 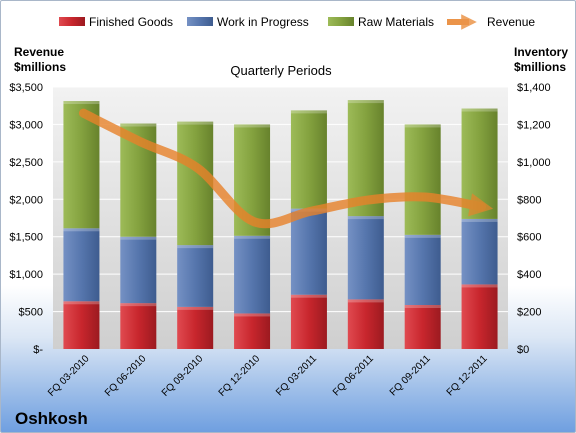 What do you see at coordinates (529, 275) in the screenshot?
I see `right-tick-label: $400` at bounding box center [529, 275].